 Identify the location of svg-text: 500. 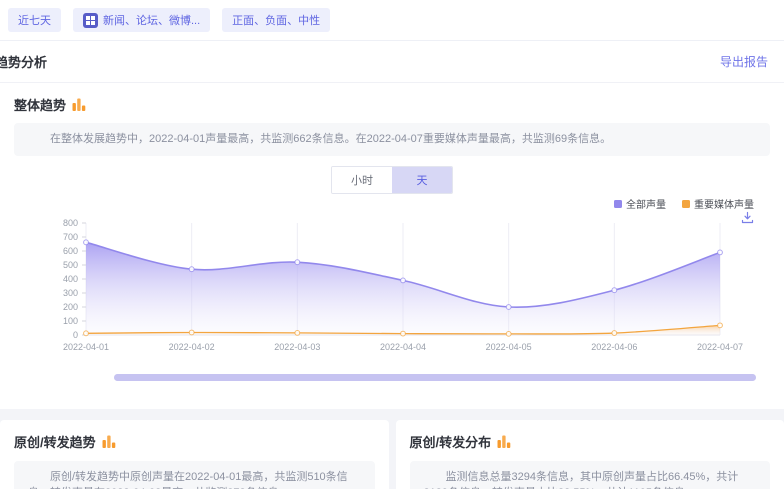
(70, 265).